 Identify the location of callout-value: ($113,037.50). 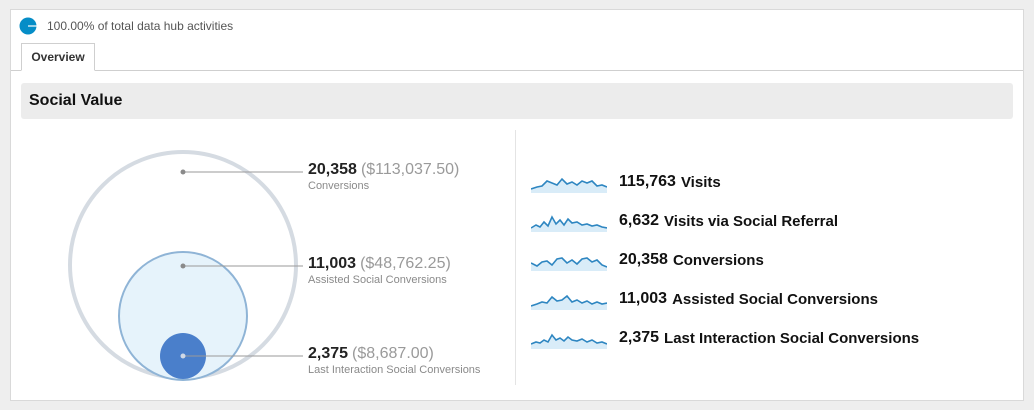
(410, 169).